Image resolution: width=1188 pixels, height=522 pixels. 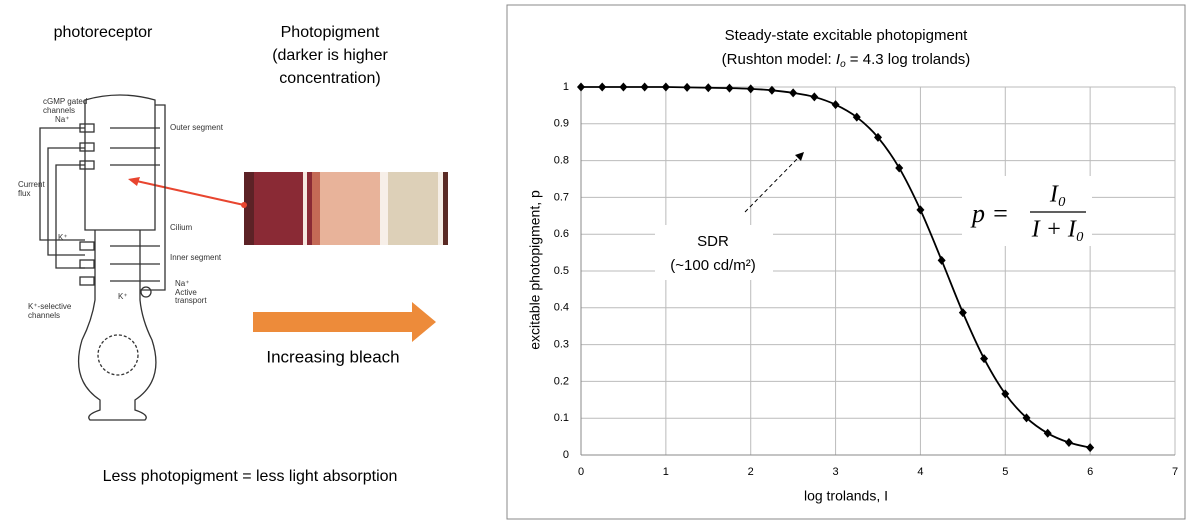 I want to click on pigment-title: Photopigment, so click(x=330, y=32).